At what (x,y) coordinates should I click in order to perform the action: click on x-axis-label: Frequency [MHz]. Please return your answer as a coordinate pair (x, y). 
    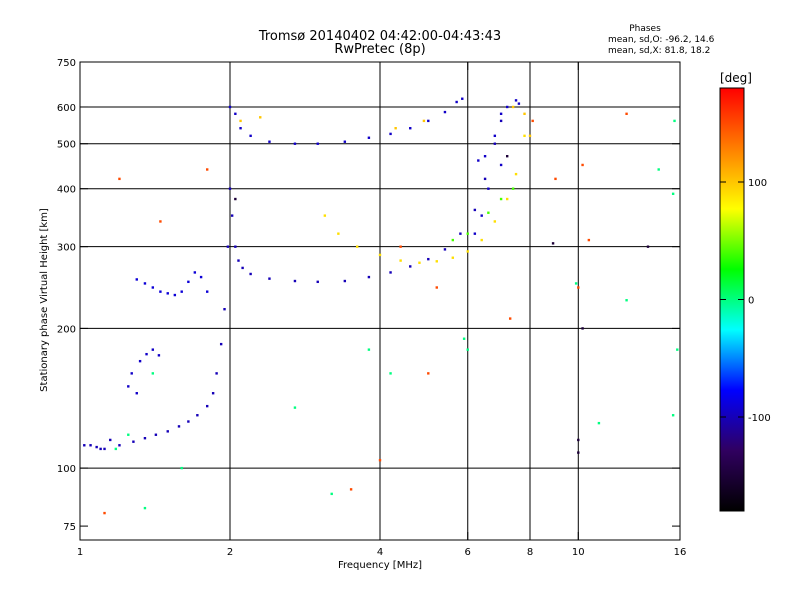
    Looking at the image, I should click on (380, 565).